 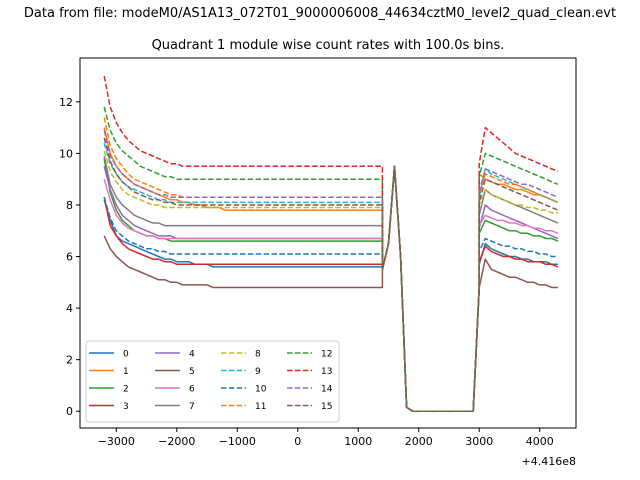 I want to click on y-tick-label: 8, so click(x=69, y=205).